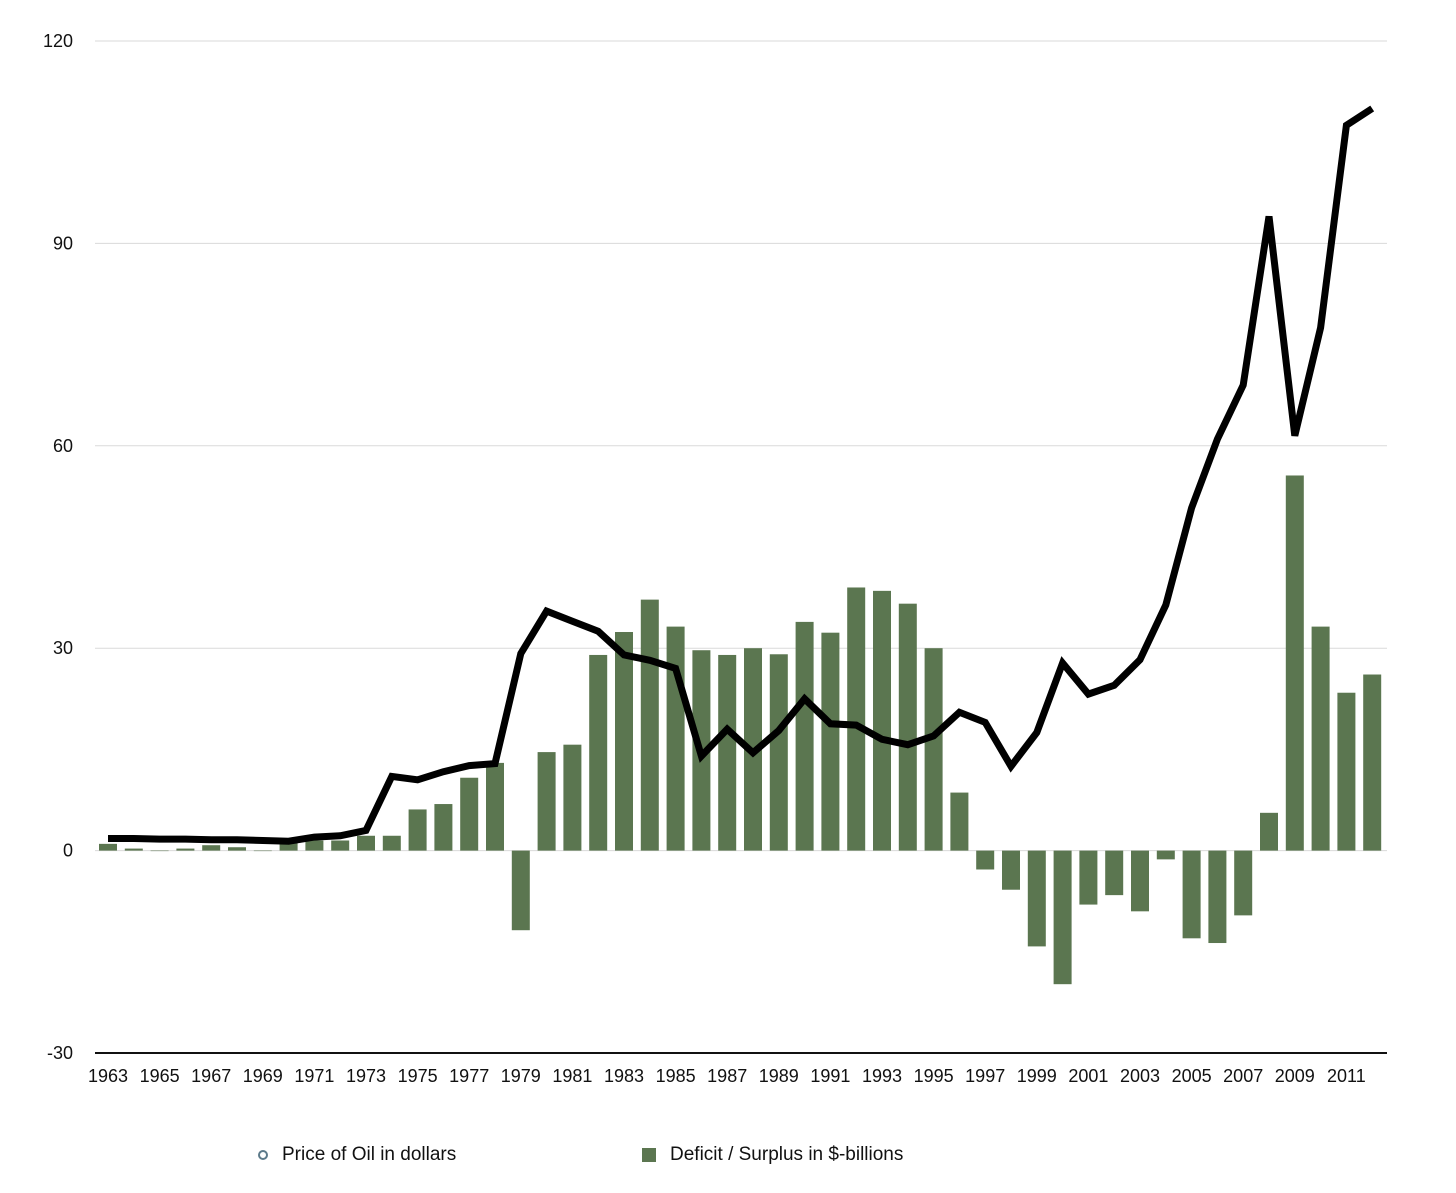  Describe the element at coordinates (211, 1076) in the screenshot. I see `x-tick-label: 1967` at that location.